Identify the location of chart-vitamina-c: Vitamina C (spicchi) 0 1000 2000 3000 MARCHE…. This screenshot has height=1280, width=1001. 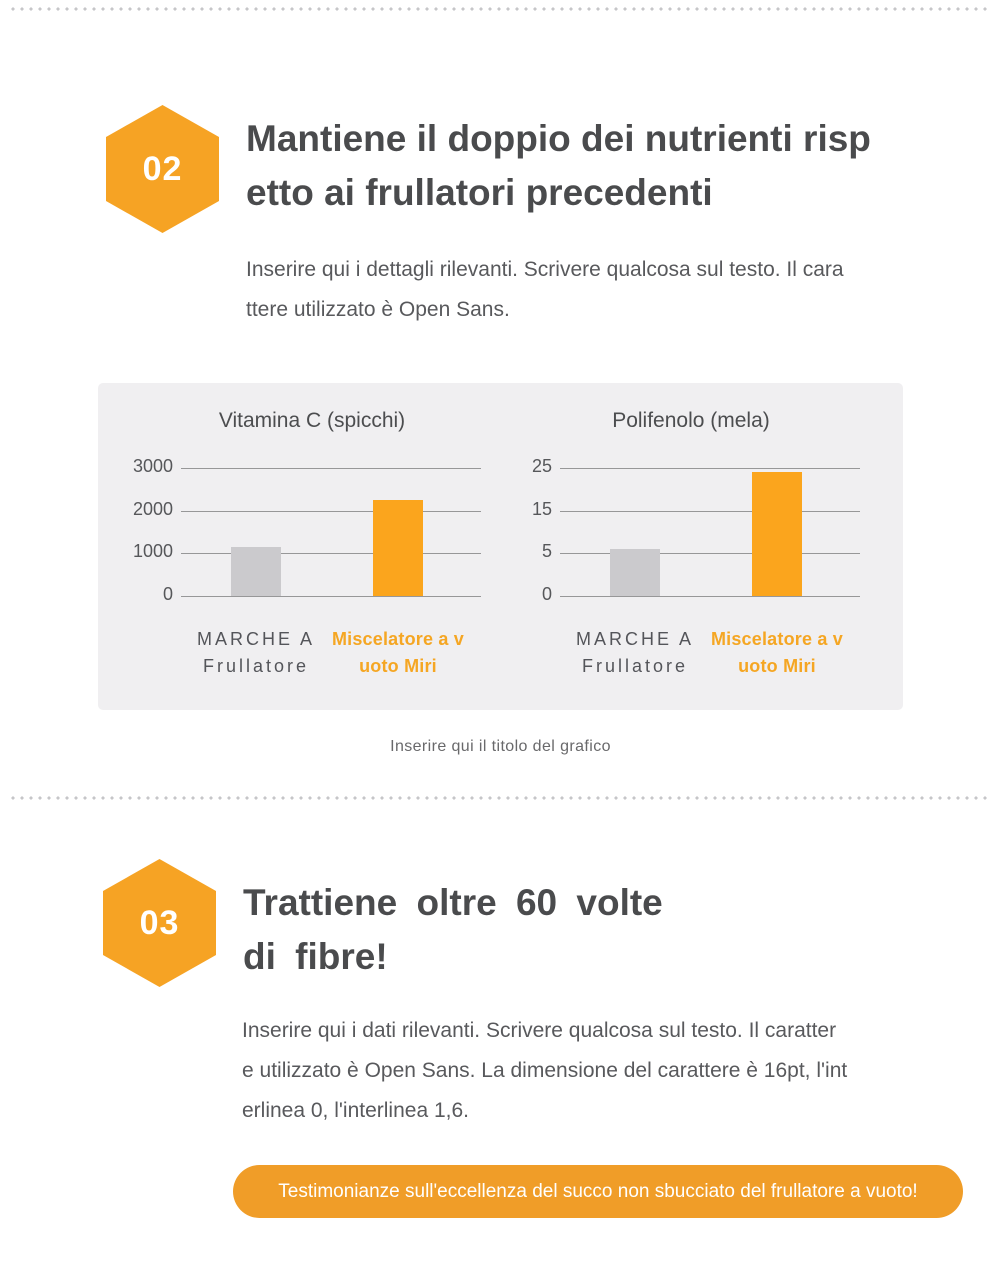
(299, 546).